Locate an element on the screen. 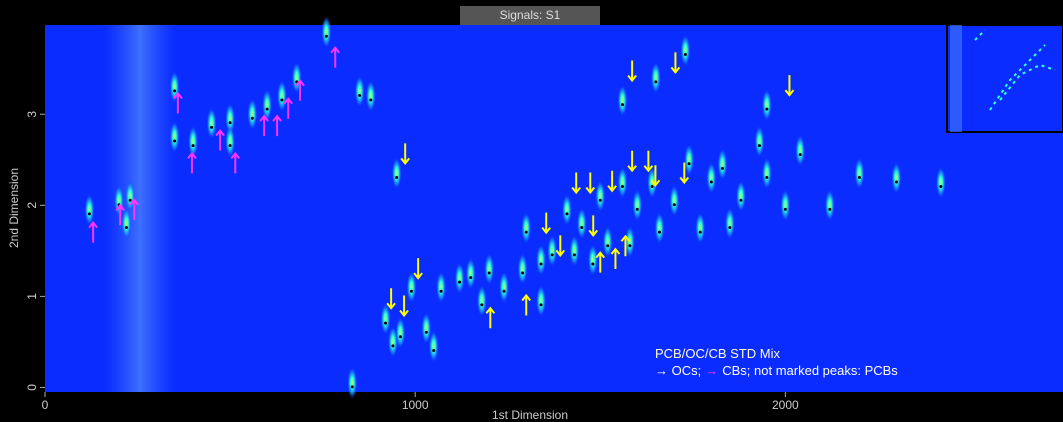  x-tick-label: 0 is located at coordinates (45, 405).